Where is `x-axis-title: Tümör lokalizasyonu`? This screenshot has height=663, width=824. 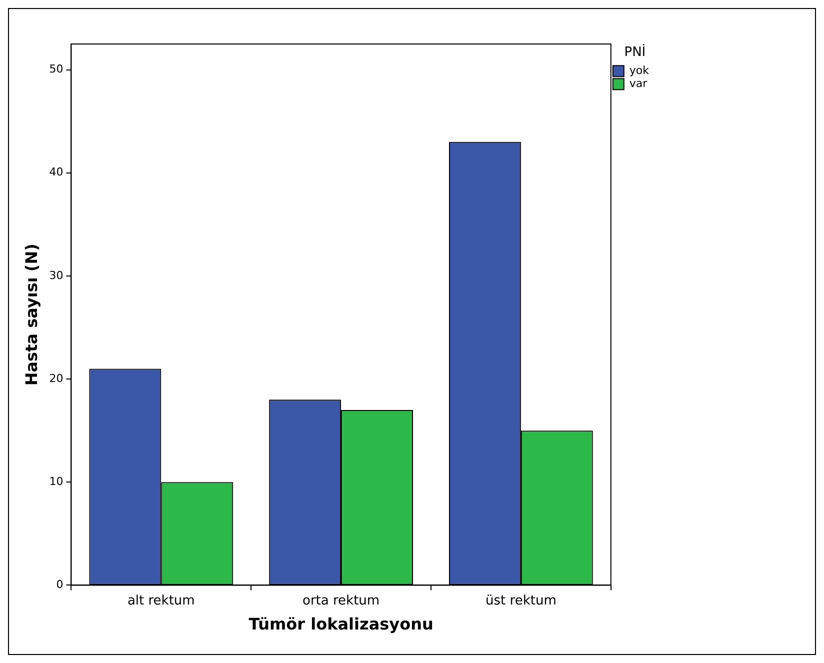 x-axis-title: Tümör lokalizasyonu is located at coordinates (341, 624).